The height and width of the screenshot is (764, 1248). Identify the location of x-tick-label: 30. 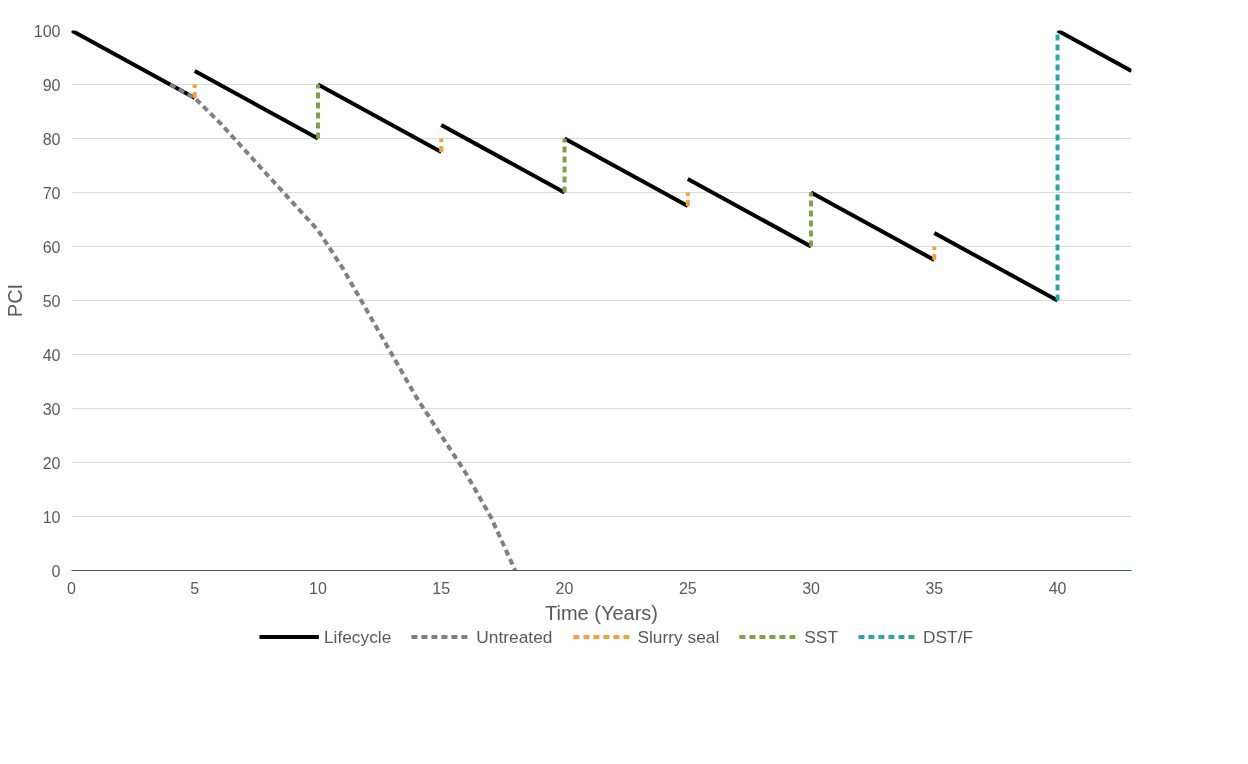
(811, 588).